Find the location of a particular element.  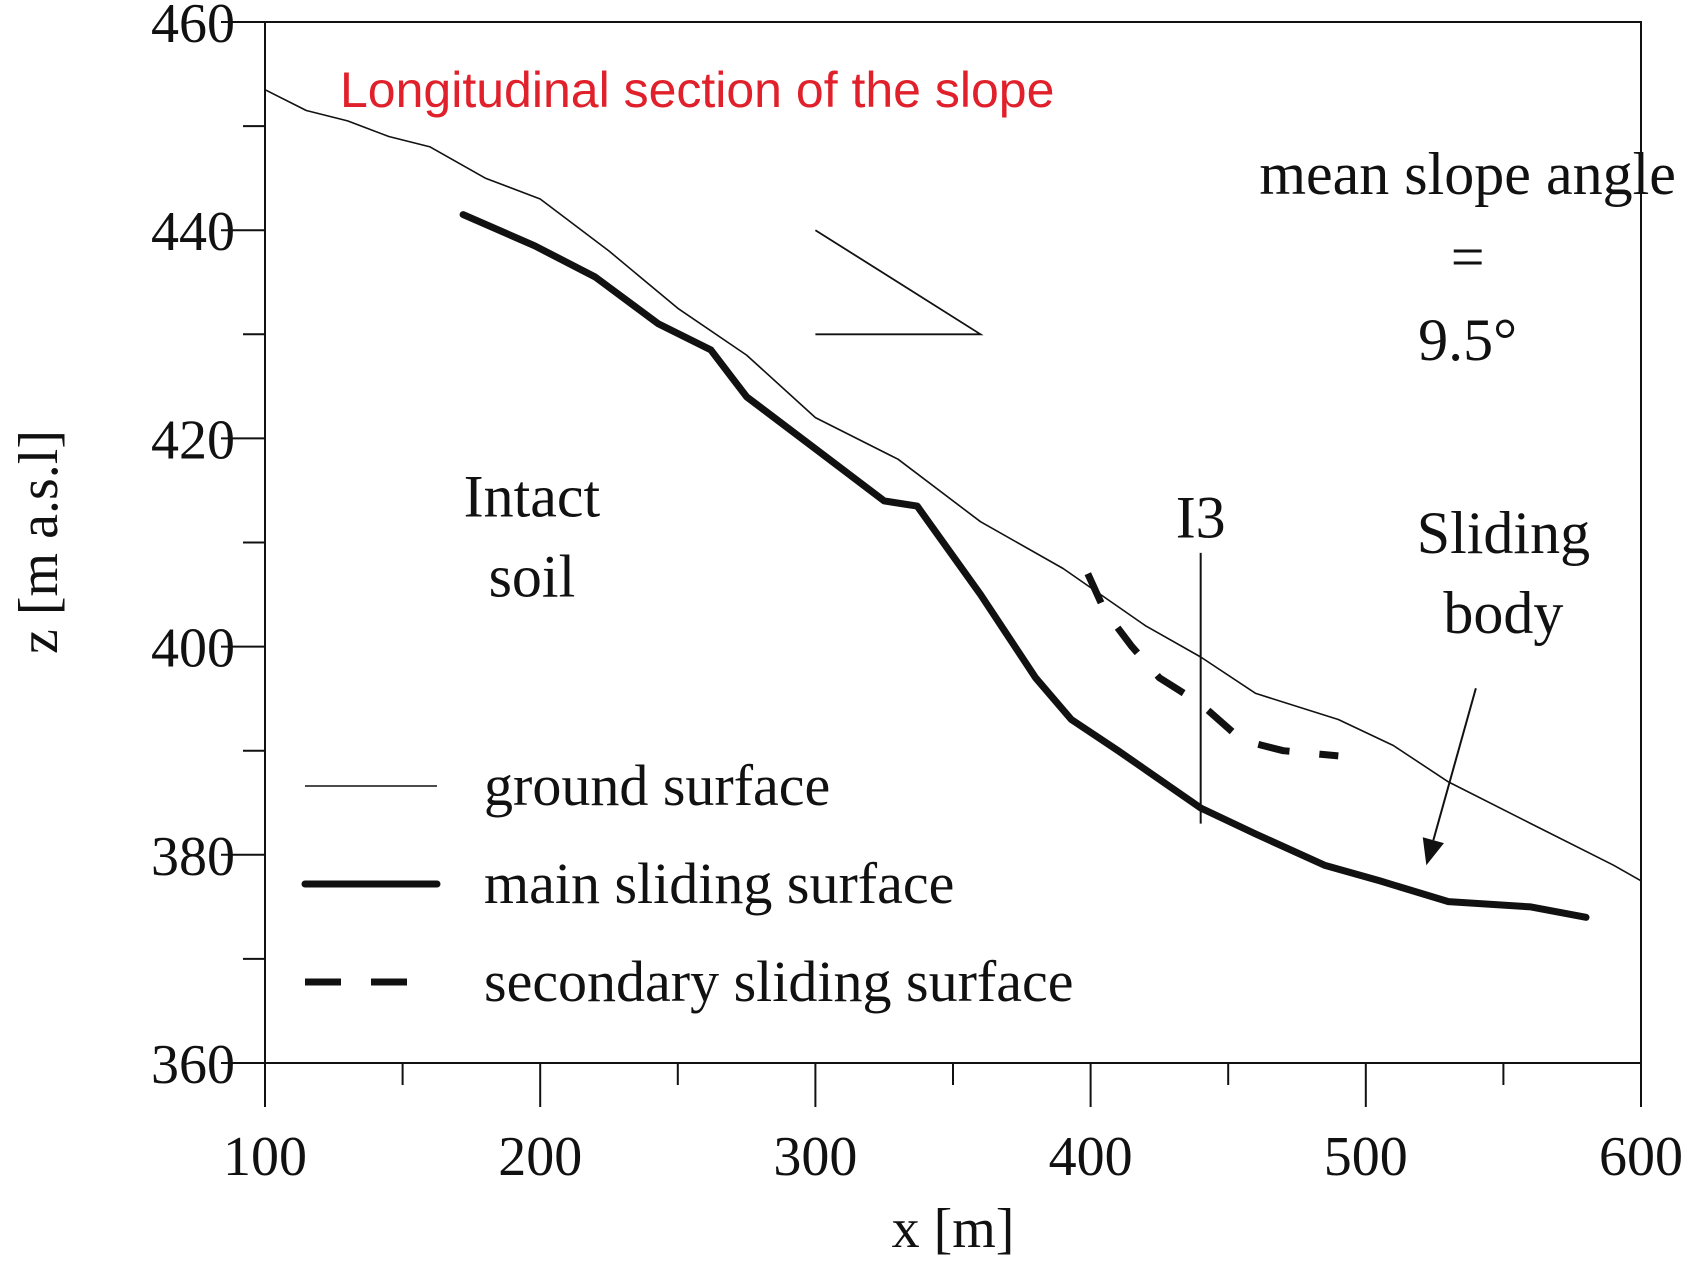

slope-angle-label: mean slope angle = 9.5° is located at coordinates (1467, 257).